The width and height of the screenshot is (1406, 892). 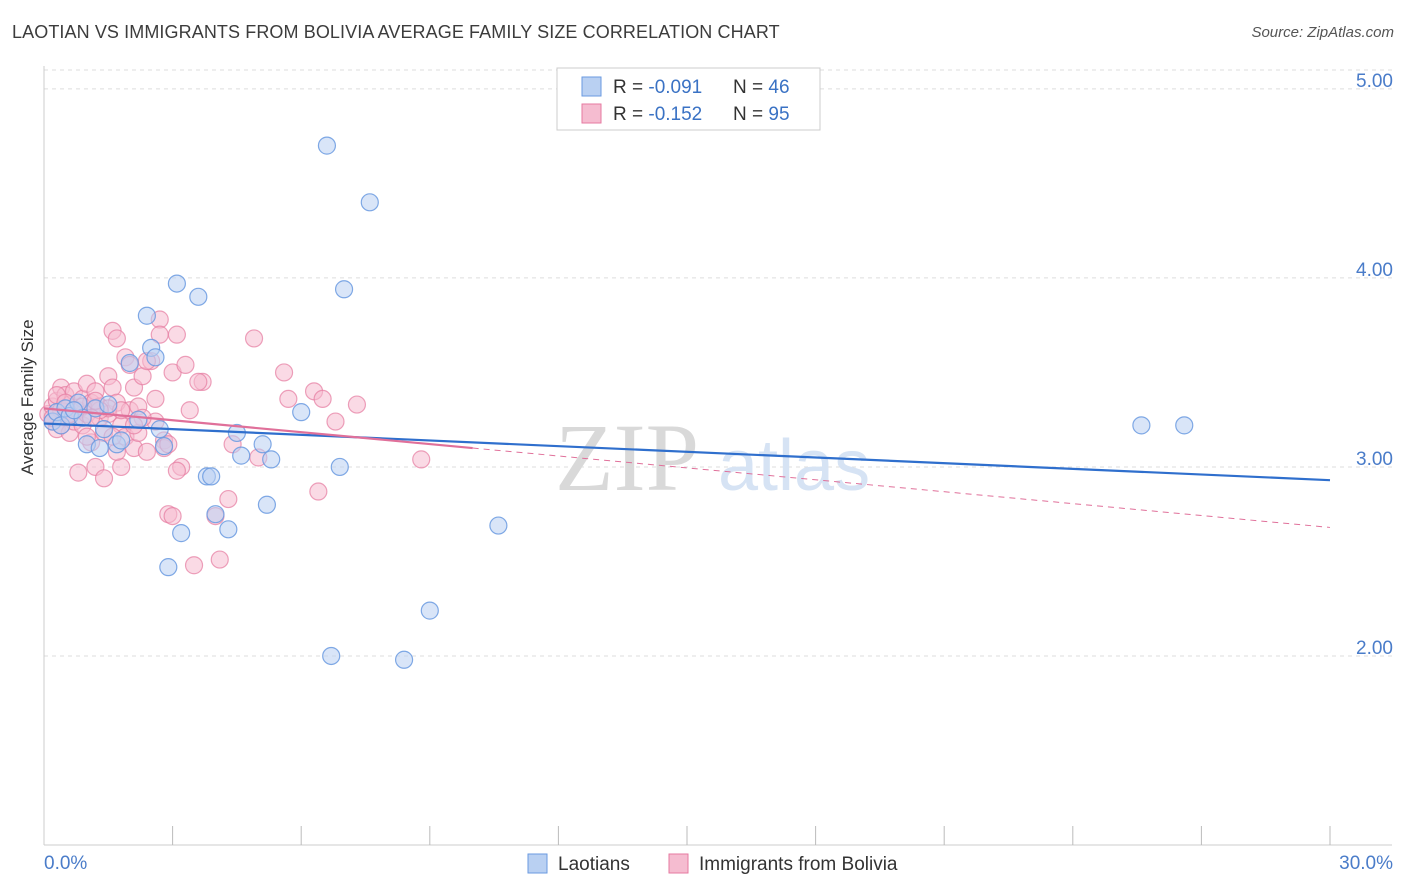 I want to click on bottom-legend: Laotians Immigrants from Bolivia, so click(x=712, y=864).